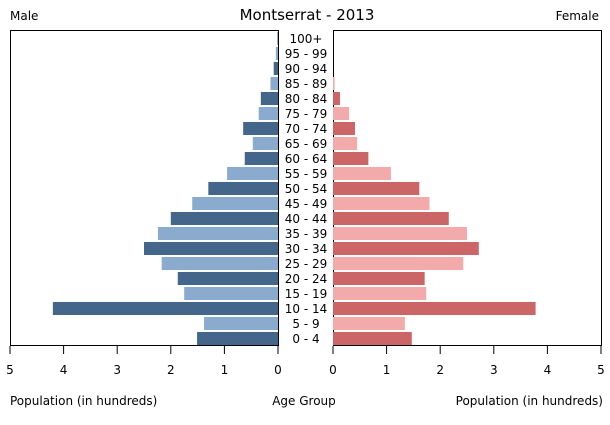 This screenshot has width=610, height=425. What do you see at coordinates (306, 114) in the screenshot?
I see `age-label-75-79: 75 - 79` at bounding box center [306, 114].